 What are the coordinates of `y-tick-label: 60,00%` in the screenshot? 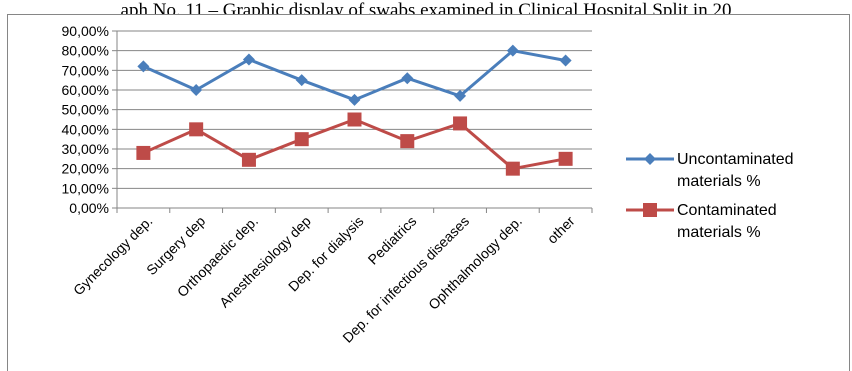 It's located at (85, 90).